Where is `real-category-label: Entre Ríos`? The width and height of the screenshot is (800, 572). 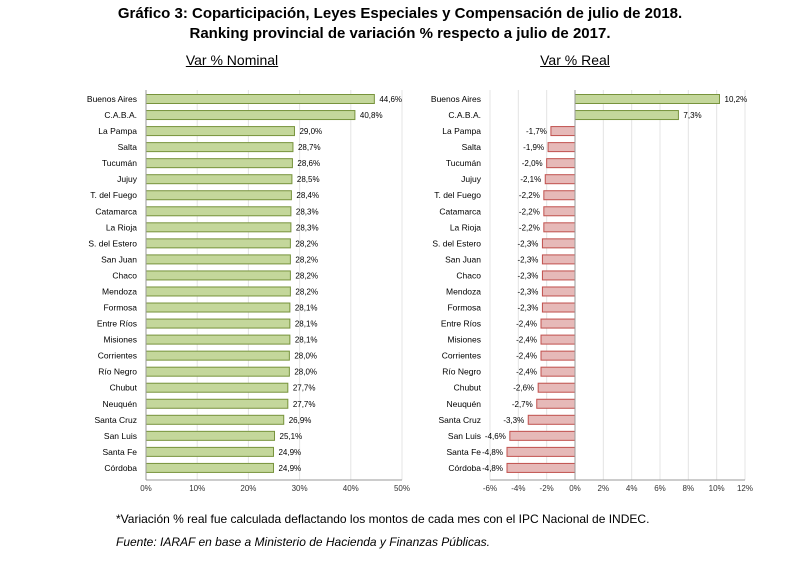
real-category-label: Entre Ríos is located at coordinates (461, 324).